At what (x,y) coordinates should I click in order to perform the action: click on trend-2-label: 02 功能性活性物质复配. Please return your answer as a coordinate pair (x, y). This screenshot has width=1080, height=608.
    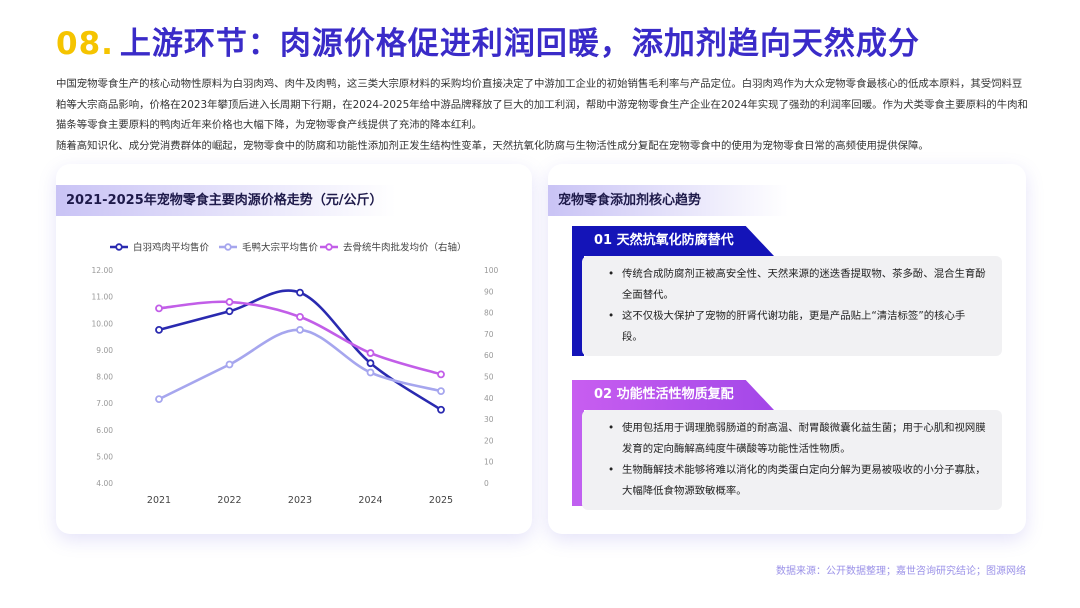
    Looking at the image, I should click on (673, 395).